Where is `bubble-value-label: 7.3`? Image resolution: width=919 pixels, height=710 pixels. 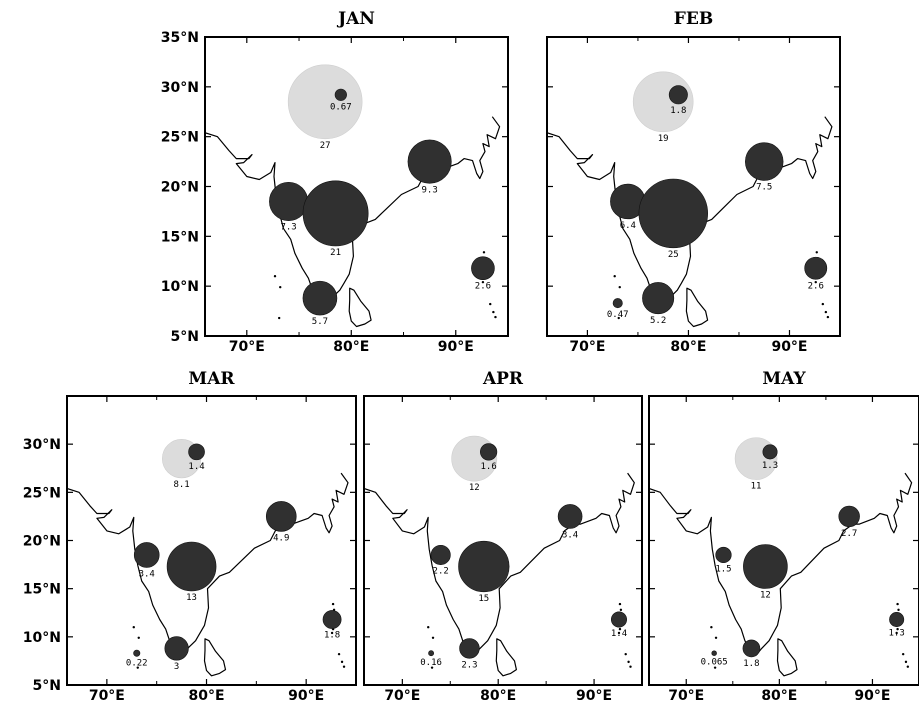 bubble-value-label: 7.3 is located at coordinates (288, 228).